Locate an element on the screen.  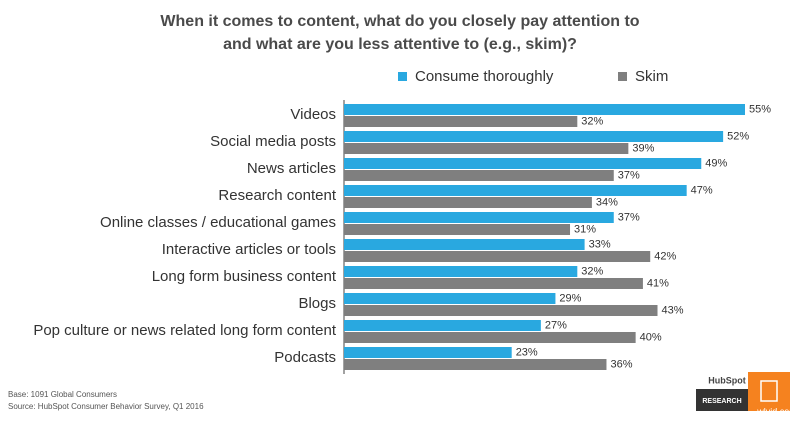
logo: HubSpot RESEARCH wlvid.com is located at coordinates (746, 394).